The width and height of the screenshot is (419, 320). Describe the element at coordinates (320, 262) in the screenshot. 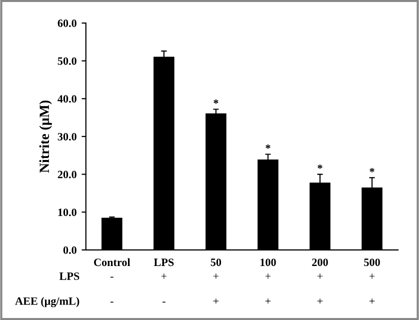

I see `x-tick-label: 200` at that location.